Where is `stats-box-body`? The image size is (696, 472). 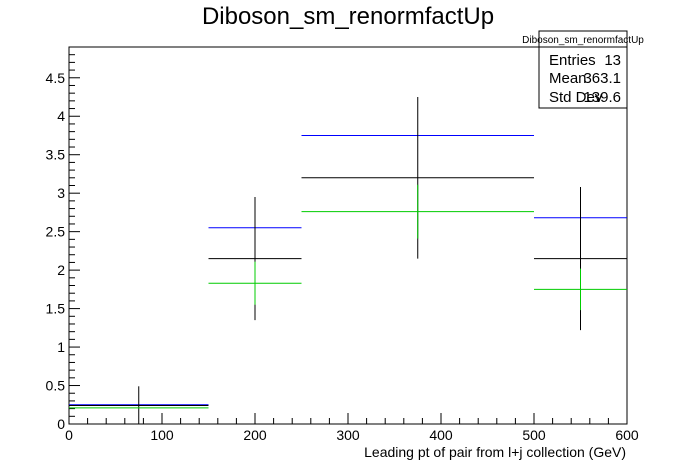
stats-box-body is located at coordinates (583, 77).